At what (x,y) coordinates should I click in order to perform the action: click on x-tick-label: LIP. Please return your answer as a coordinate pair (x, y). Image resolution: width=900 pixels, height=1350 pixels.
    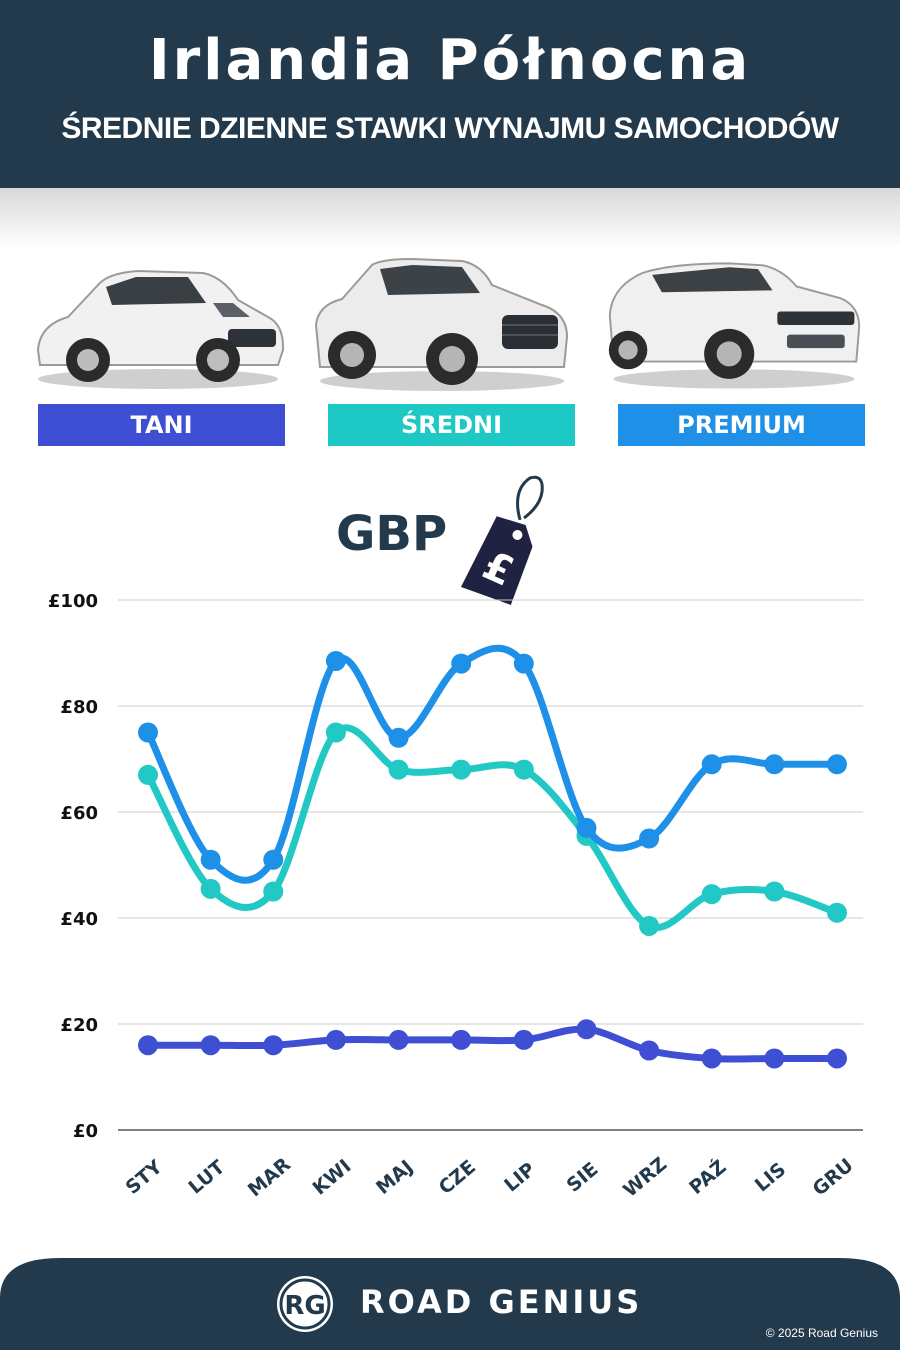
    Looking at the image, I should click on (520, 1177).